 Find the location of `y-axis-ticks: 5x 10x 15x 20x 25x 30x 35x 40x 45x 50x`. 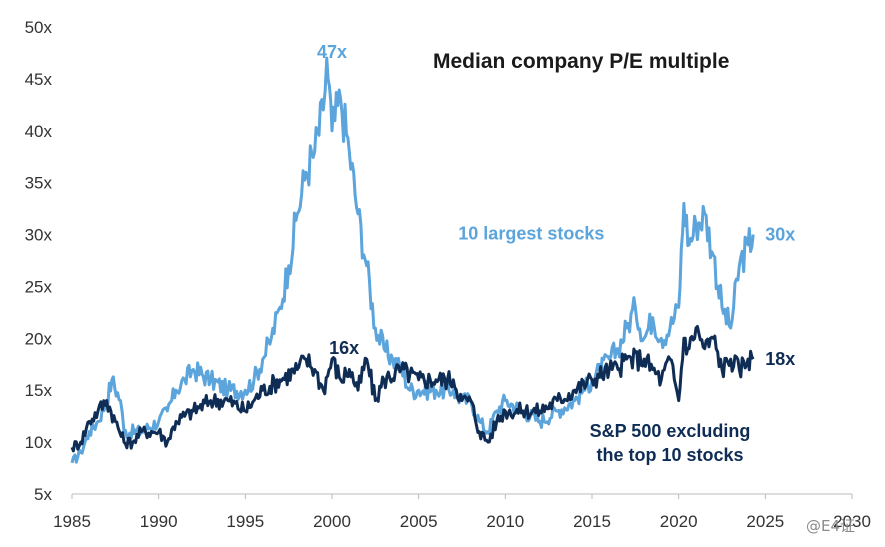

y-axis-ticks: 5x 10x 15x 20x 25x 30x 35x 40x 45x 50x is located at coordinates (39, 261).